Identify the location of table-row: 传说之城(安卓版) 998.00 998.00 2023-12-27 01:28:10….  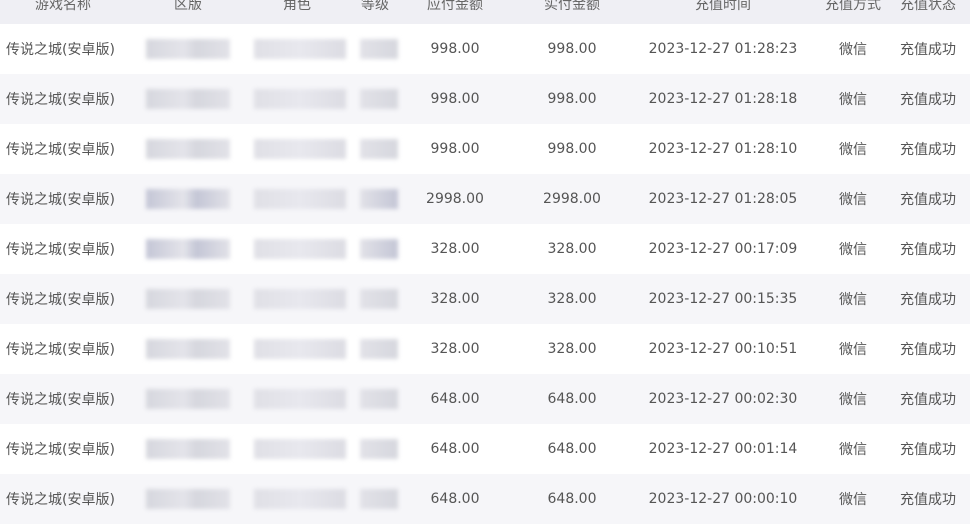
(485, 149).